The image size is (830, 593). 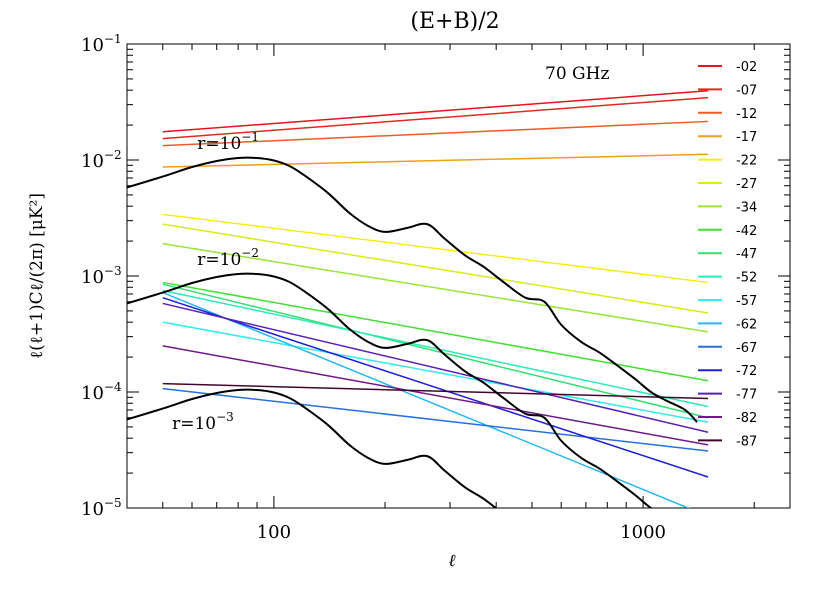 I want to click on series-line--27, so click(x=435, y=268).